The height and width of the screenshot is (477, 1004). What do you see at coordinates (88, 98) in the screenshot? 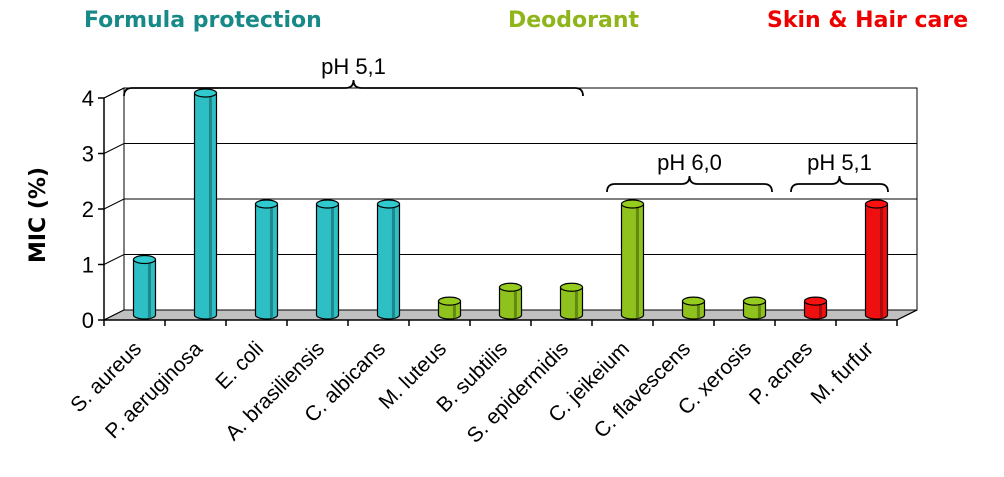
I see `y-tick-label: 4` at bounding box center [88, 98].